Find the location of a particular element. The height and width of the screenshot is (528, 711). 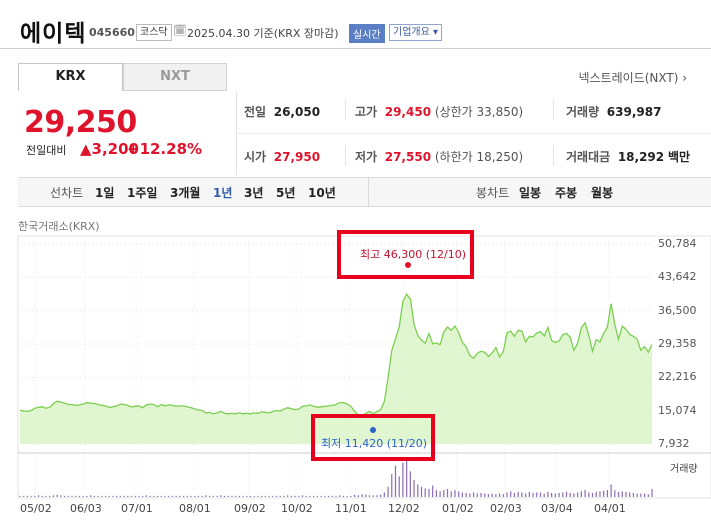

candle-monthly: 월봉 is located at coordinates (602, 193).